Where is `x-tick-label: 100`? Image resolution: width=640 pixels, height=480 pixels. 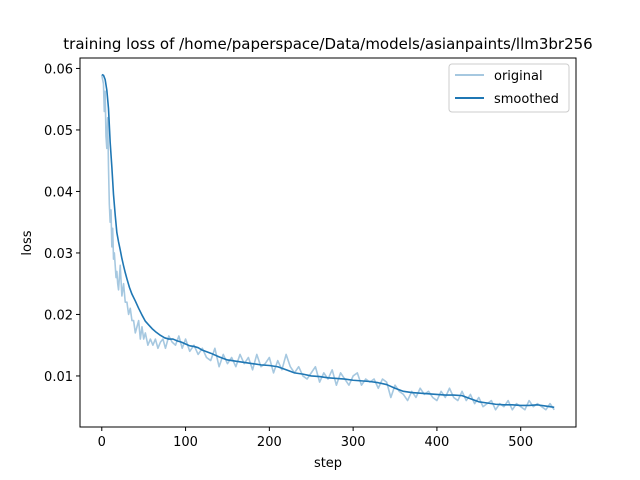
x-tick-label: 100 is located at coordinates (185, 442).